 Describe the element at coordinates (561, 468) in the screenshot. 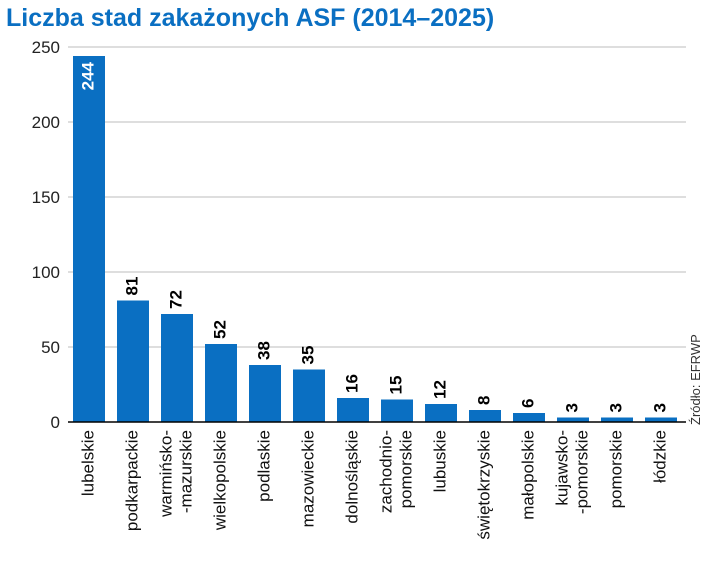

I see `category-label: kujawsko-` at that location.